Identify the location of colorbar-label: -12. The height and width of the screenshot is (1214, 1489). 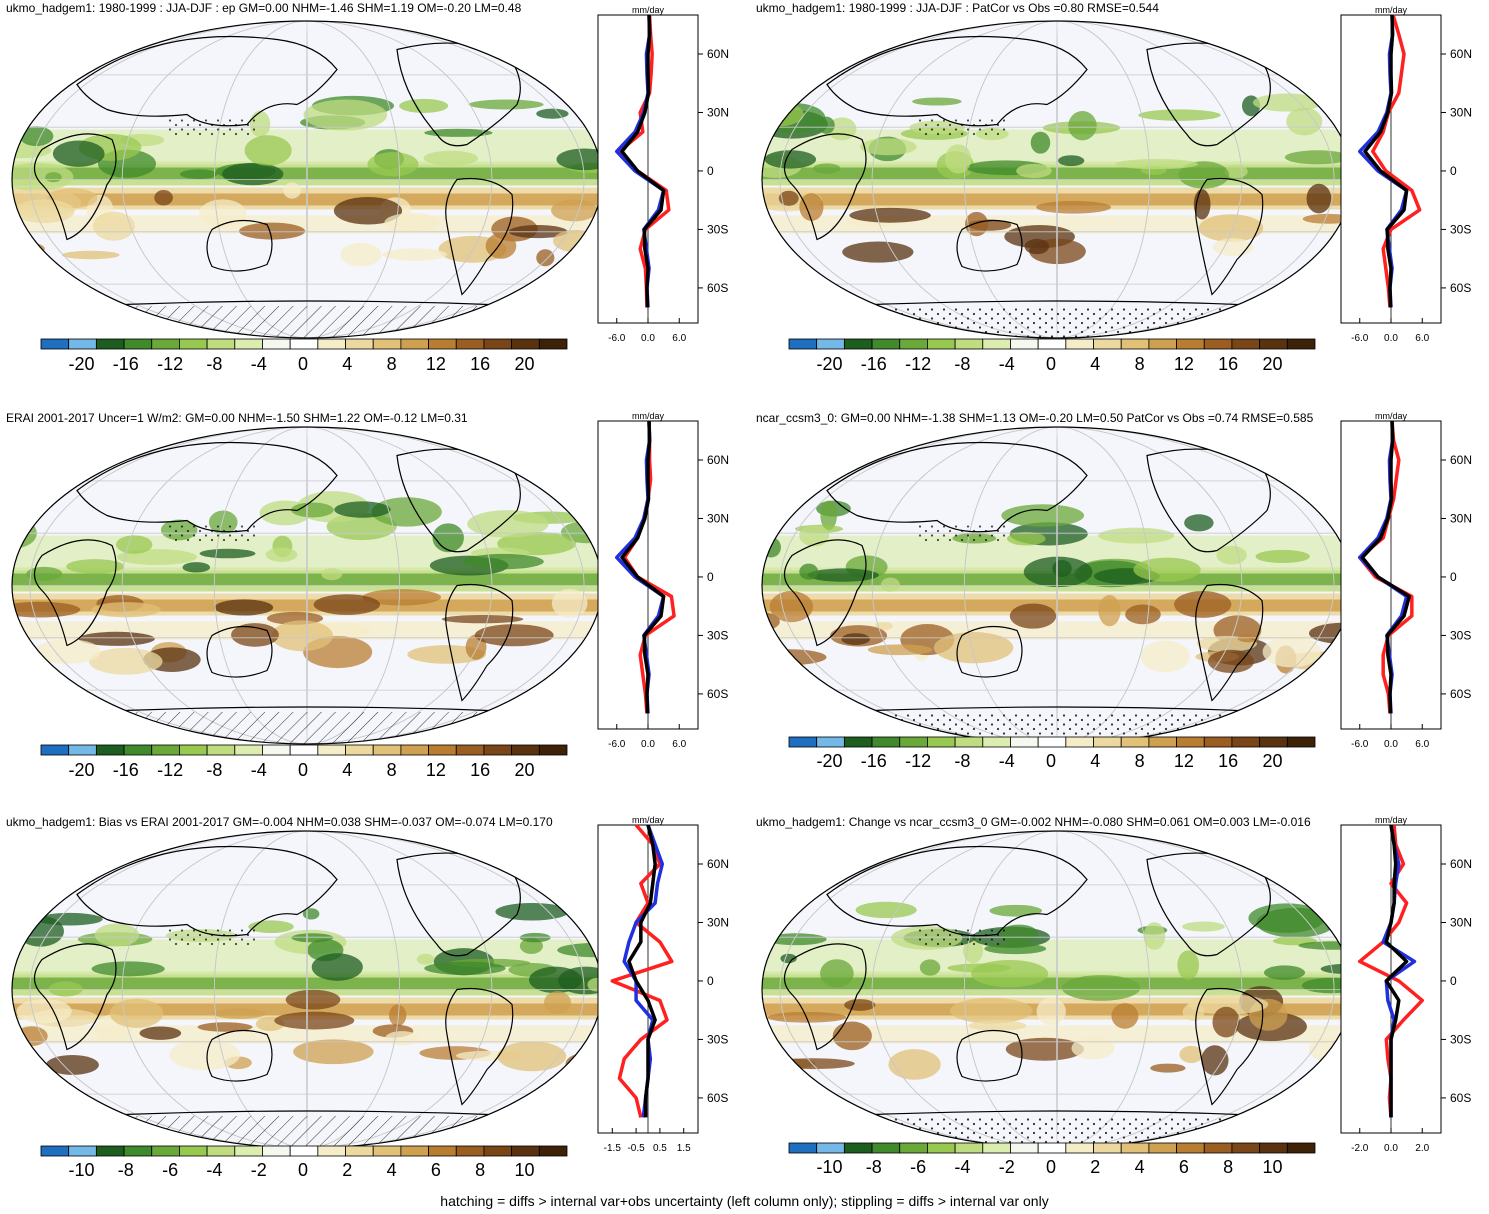
(918, 364).